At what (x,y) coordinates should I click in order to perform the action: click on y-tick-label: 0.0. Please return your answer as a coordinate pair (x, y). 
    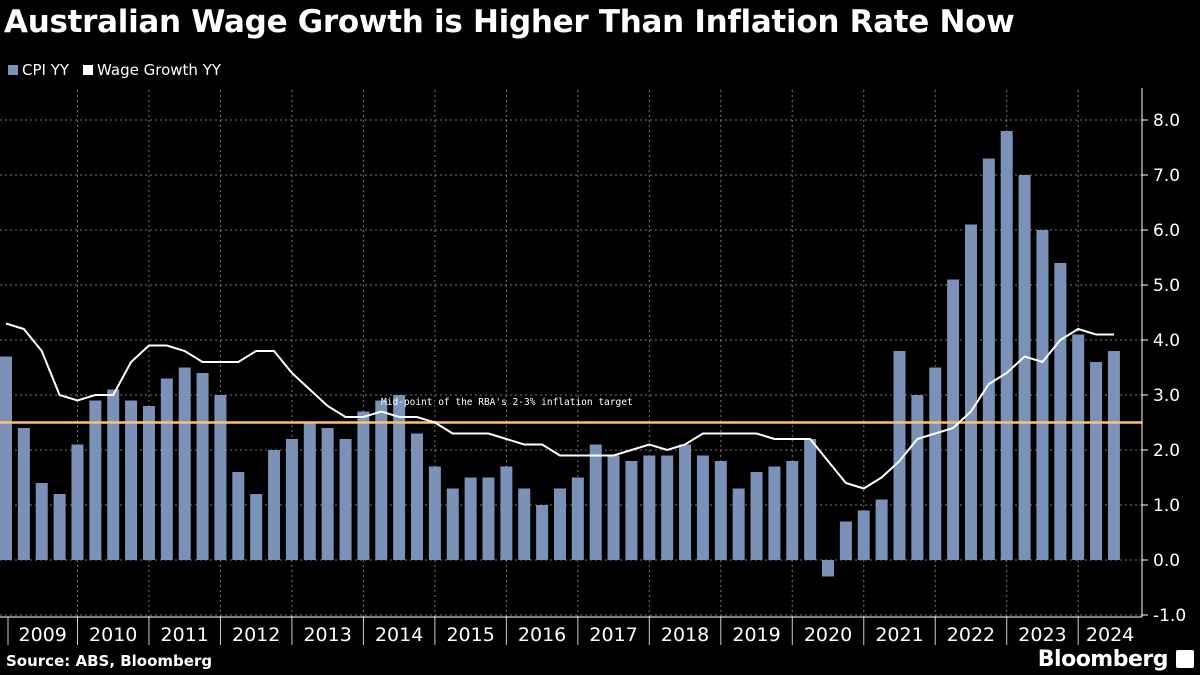
    Looking at the image, I should click on (1166, 561).